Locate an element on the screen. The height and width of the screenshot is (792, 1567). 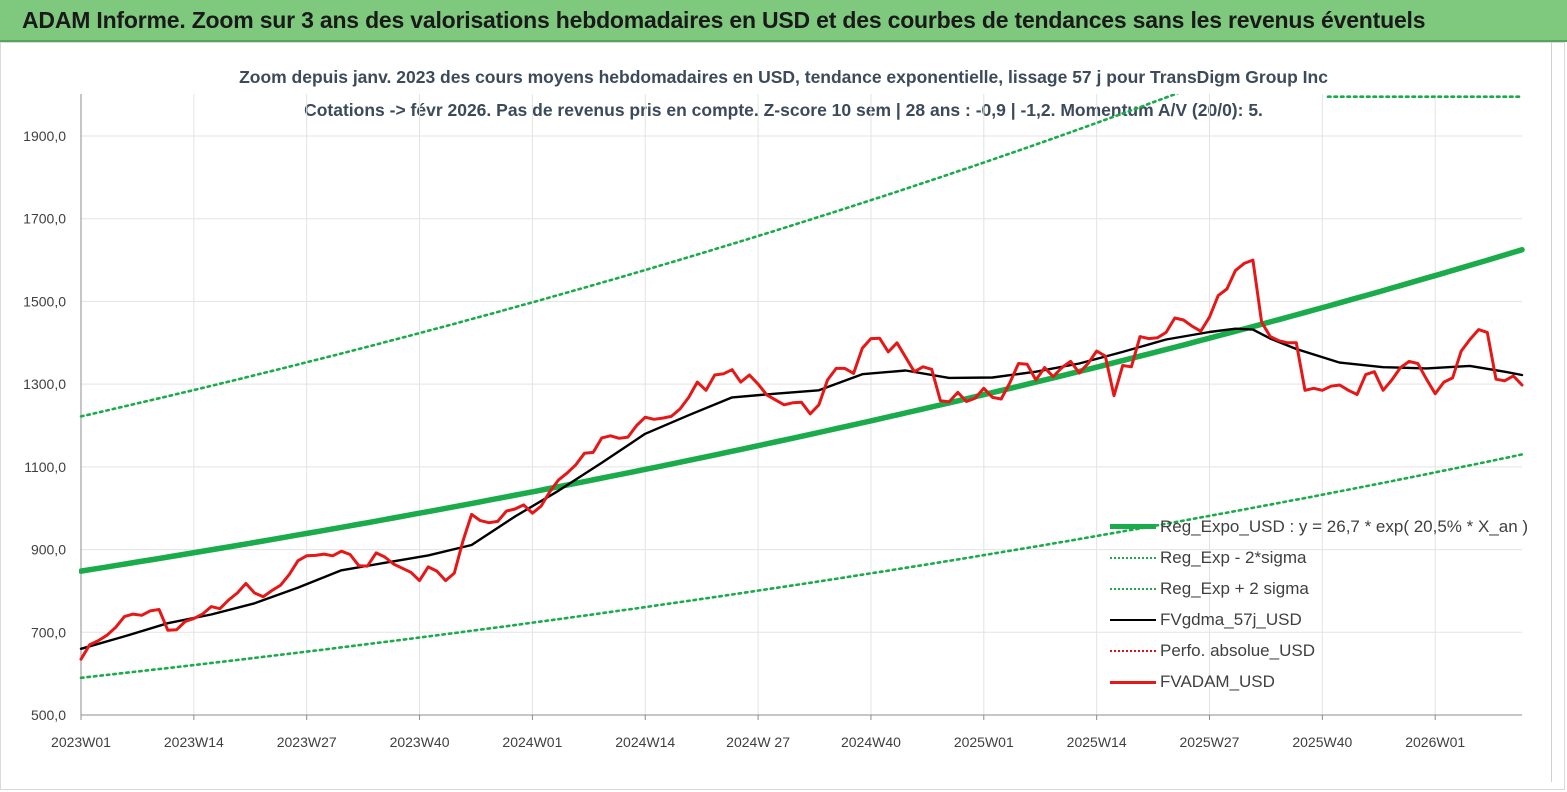
x-tick-label: 2024W40 is located at coordinates (871, 742).